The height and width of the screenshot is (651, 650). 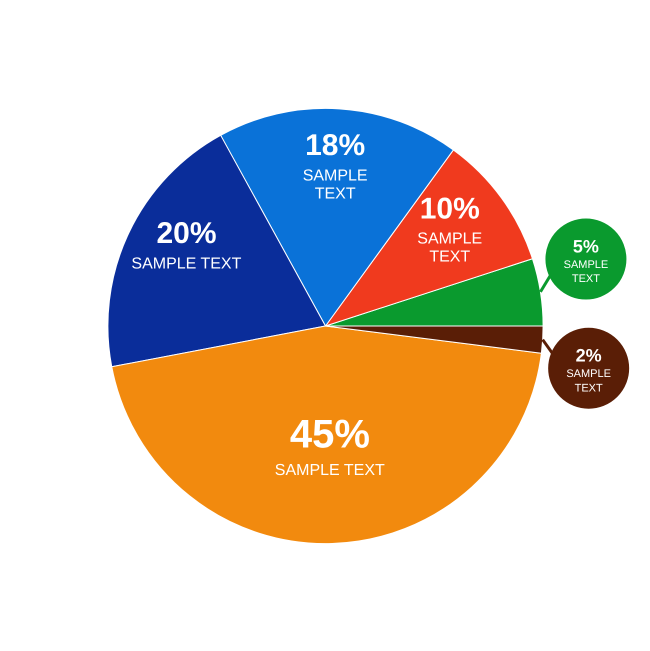 I want to click on data-label: 20%, so click(x=186, y=233).